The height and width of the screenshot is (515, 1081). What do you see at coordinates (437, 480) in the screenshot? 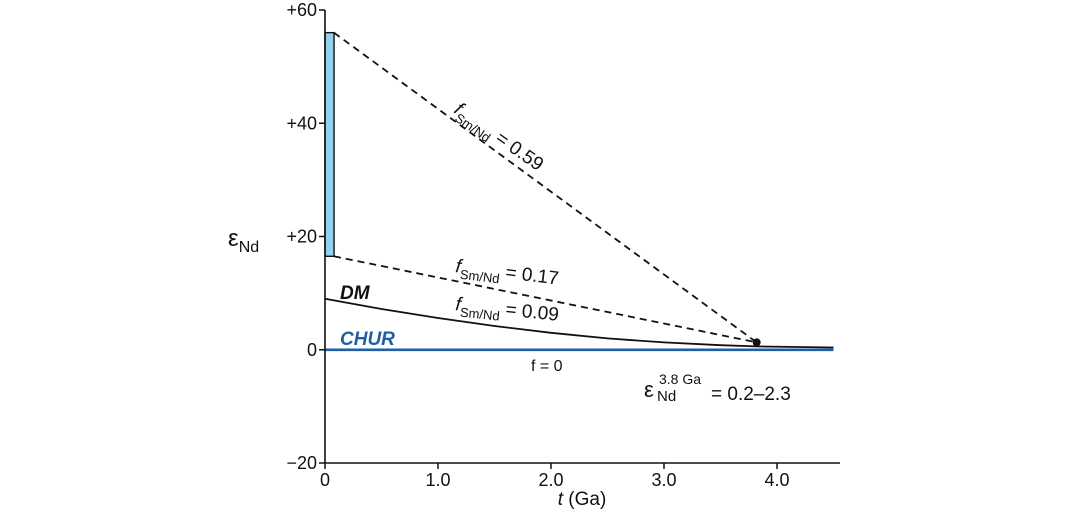
I see `x-tick-label: 1.0` at bounding box center [437, 480].